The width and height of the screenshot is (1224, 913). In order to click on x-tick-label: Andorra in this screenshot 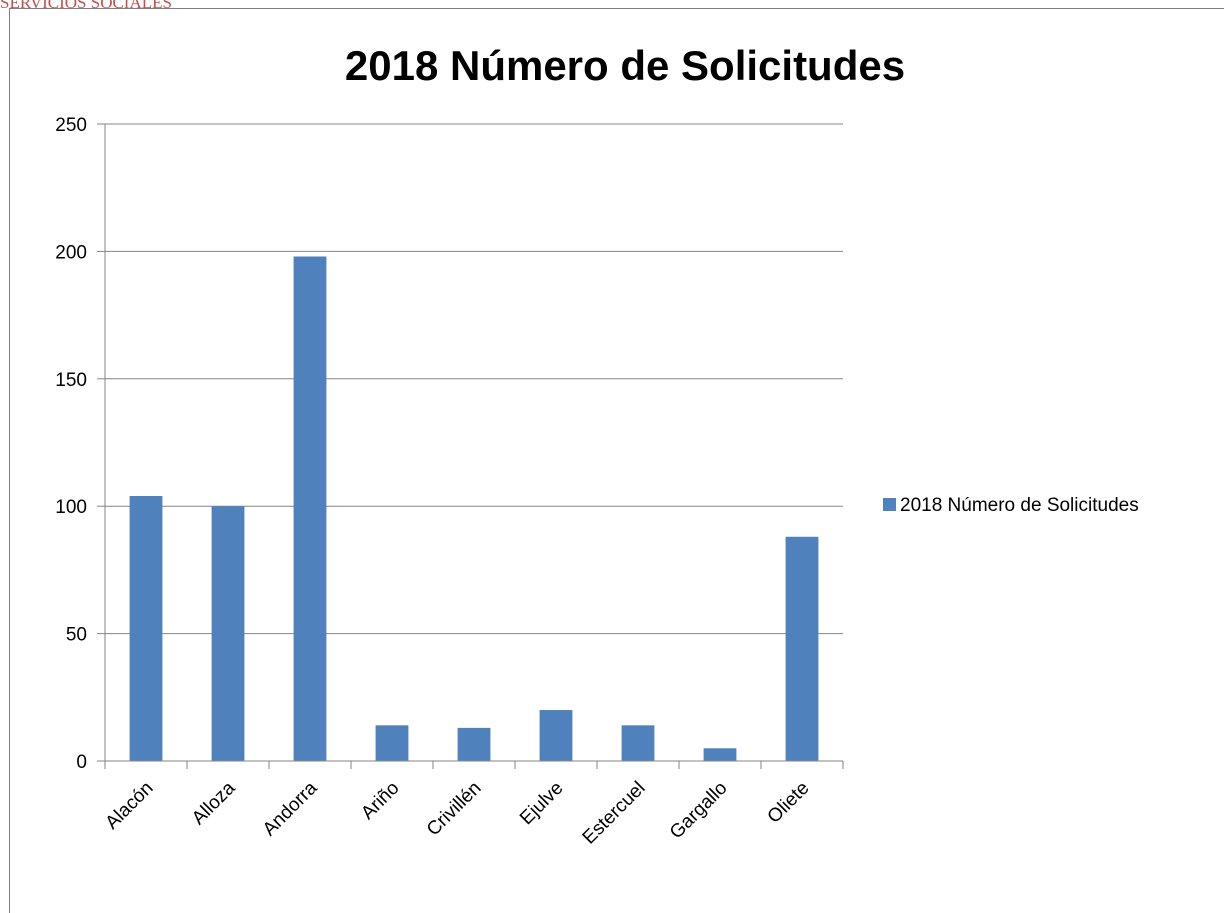, I will do `click(290, 808)`.